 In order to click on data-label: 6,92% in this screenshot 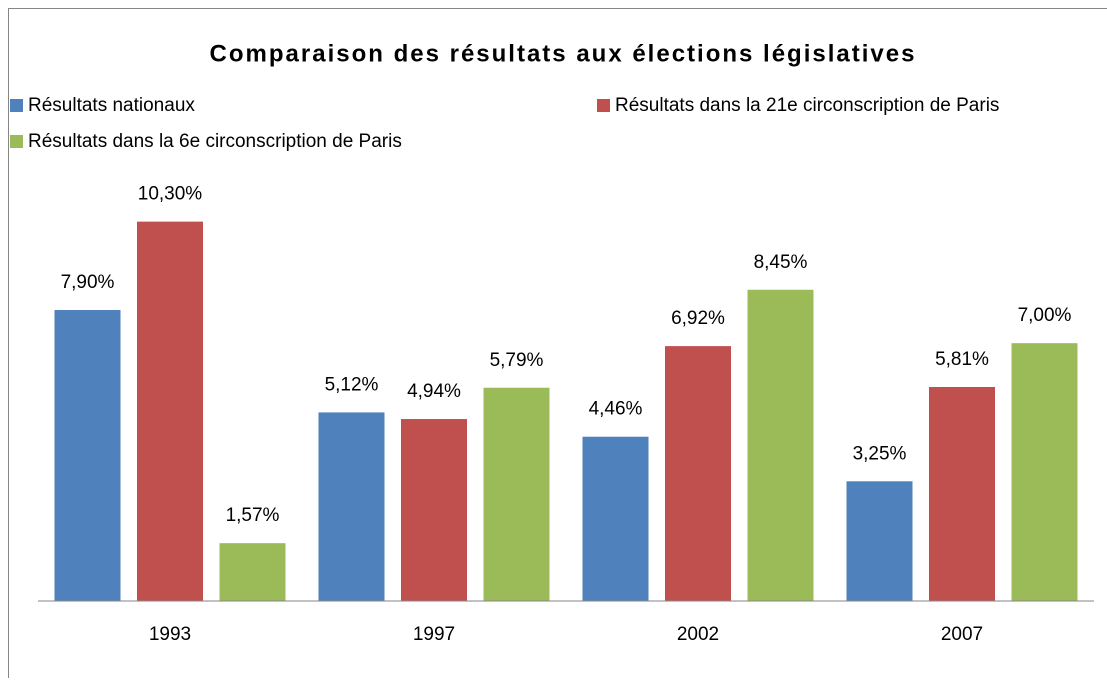, I will do `click(698, 318)`.